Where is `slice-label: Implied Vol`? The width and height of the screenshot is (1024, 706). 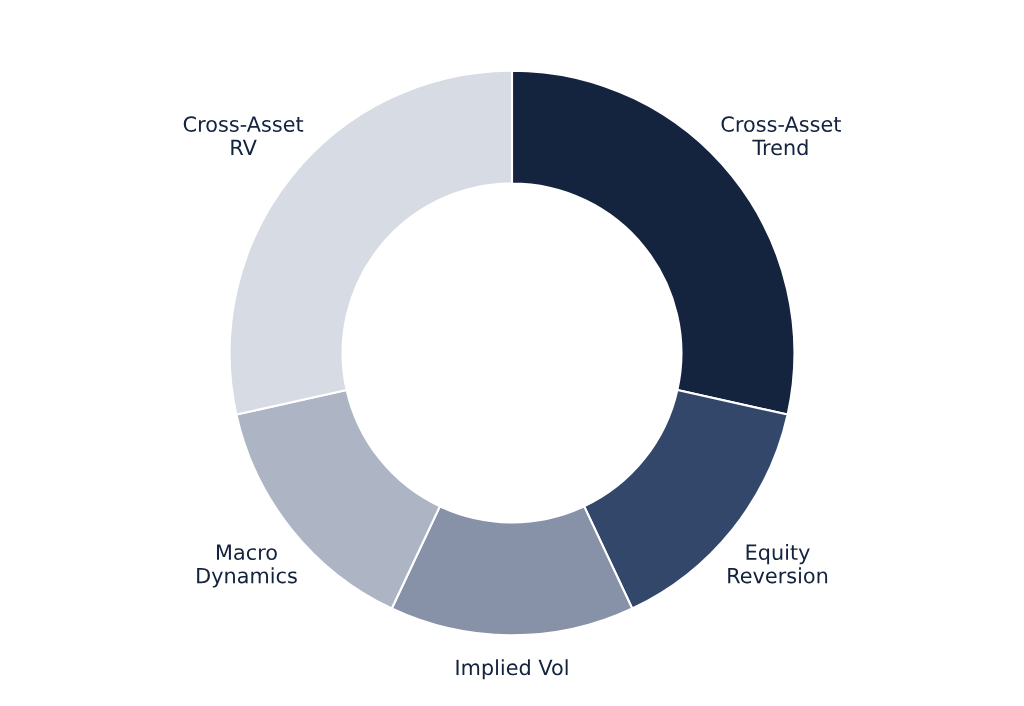 slice-label: Implied Vol is located at coordinates (512, 669).